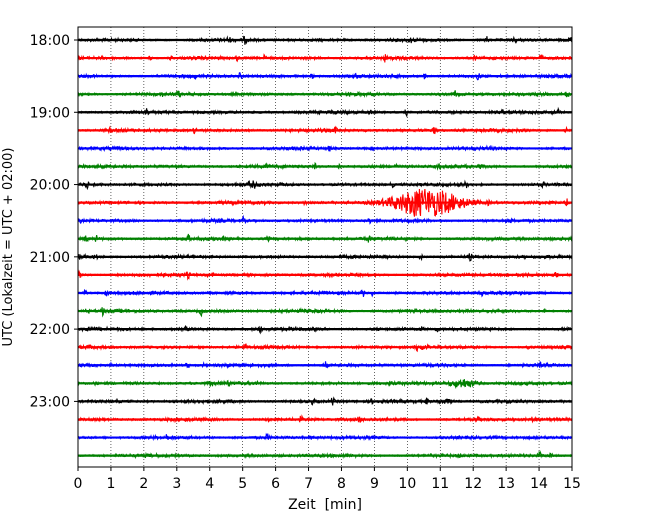  I want to click on x-tick-label: 15, so click(572, 484).